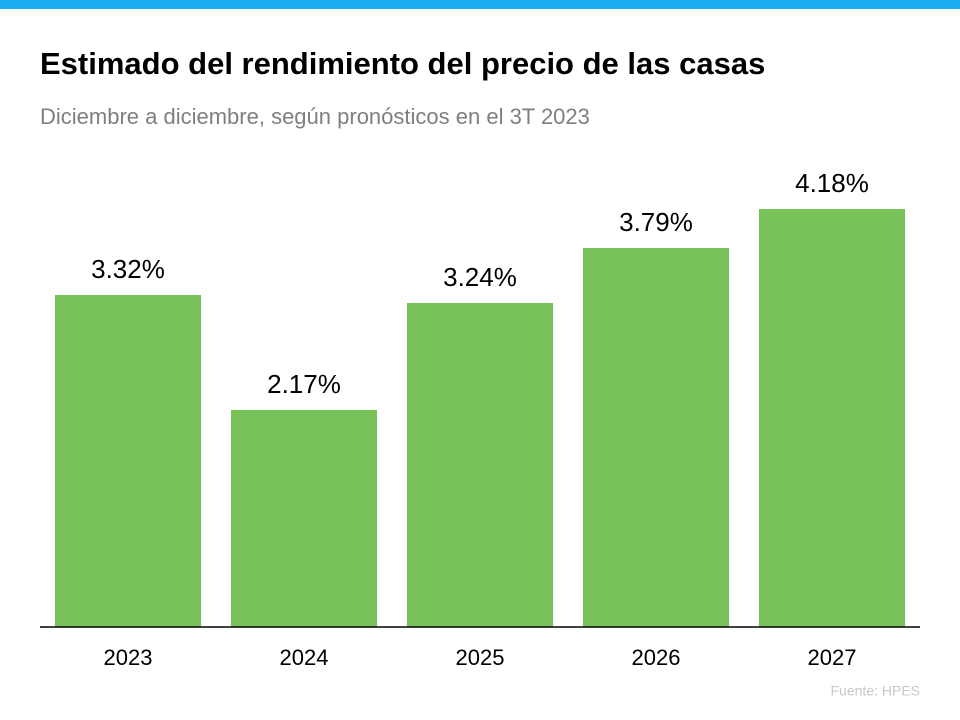 The width and height of the screenshot is (960, 720). I want to click on top-band, so click(480, 4).